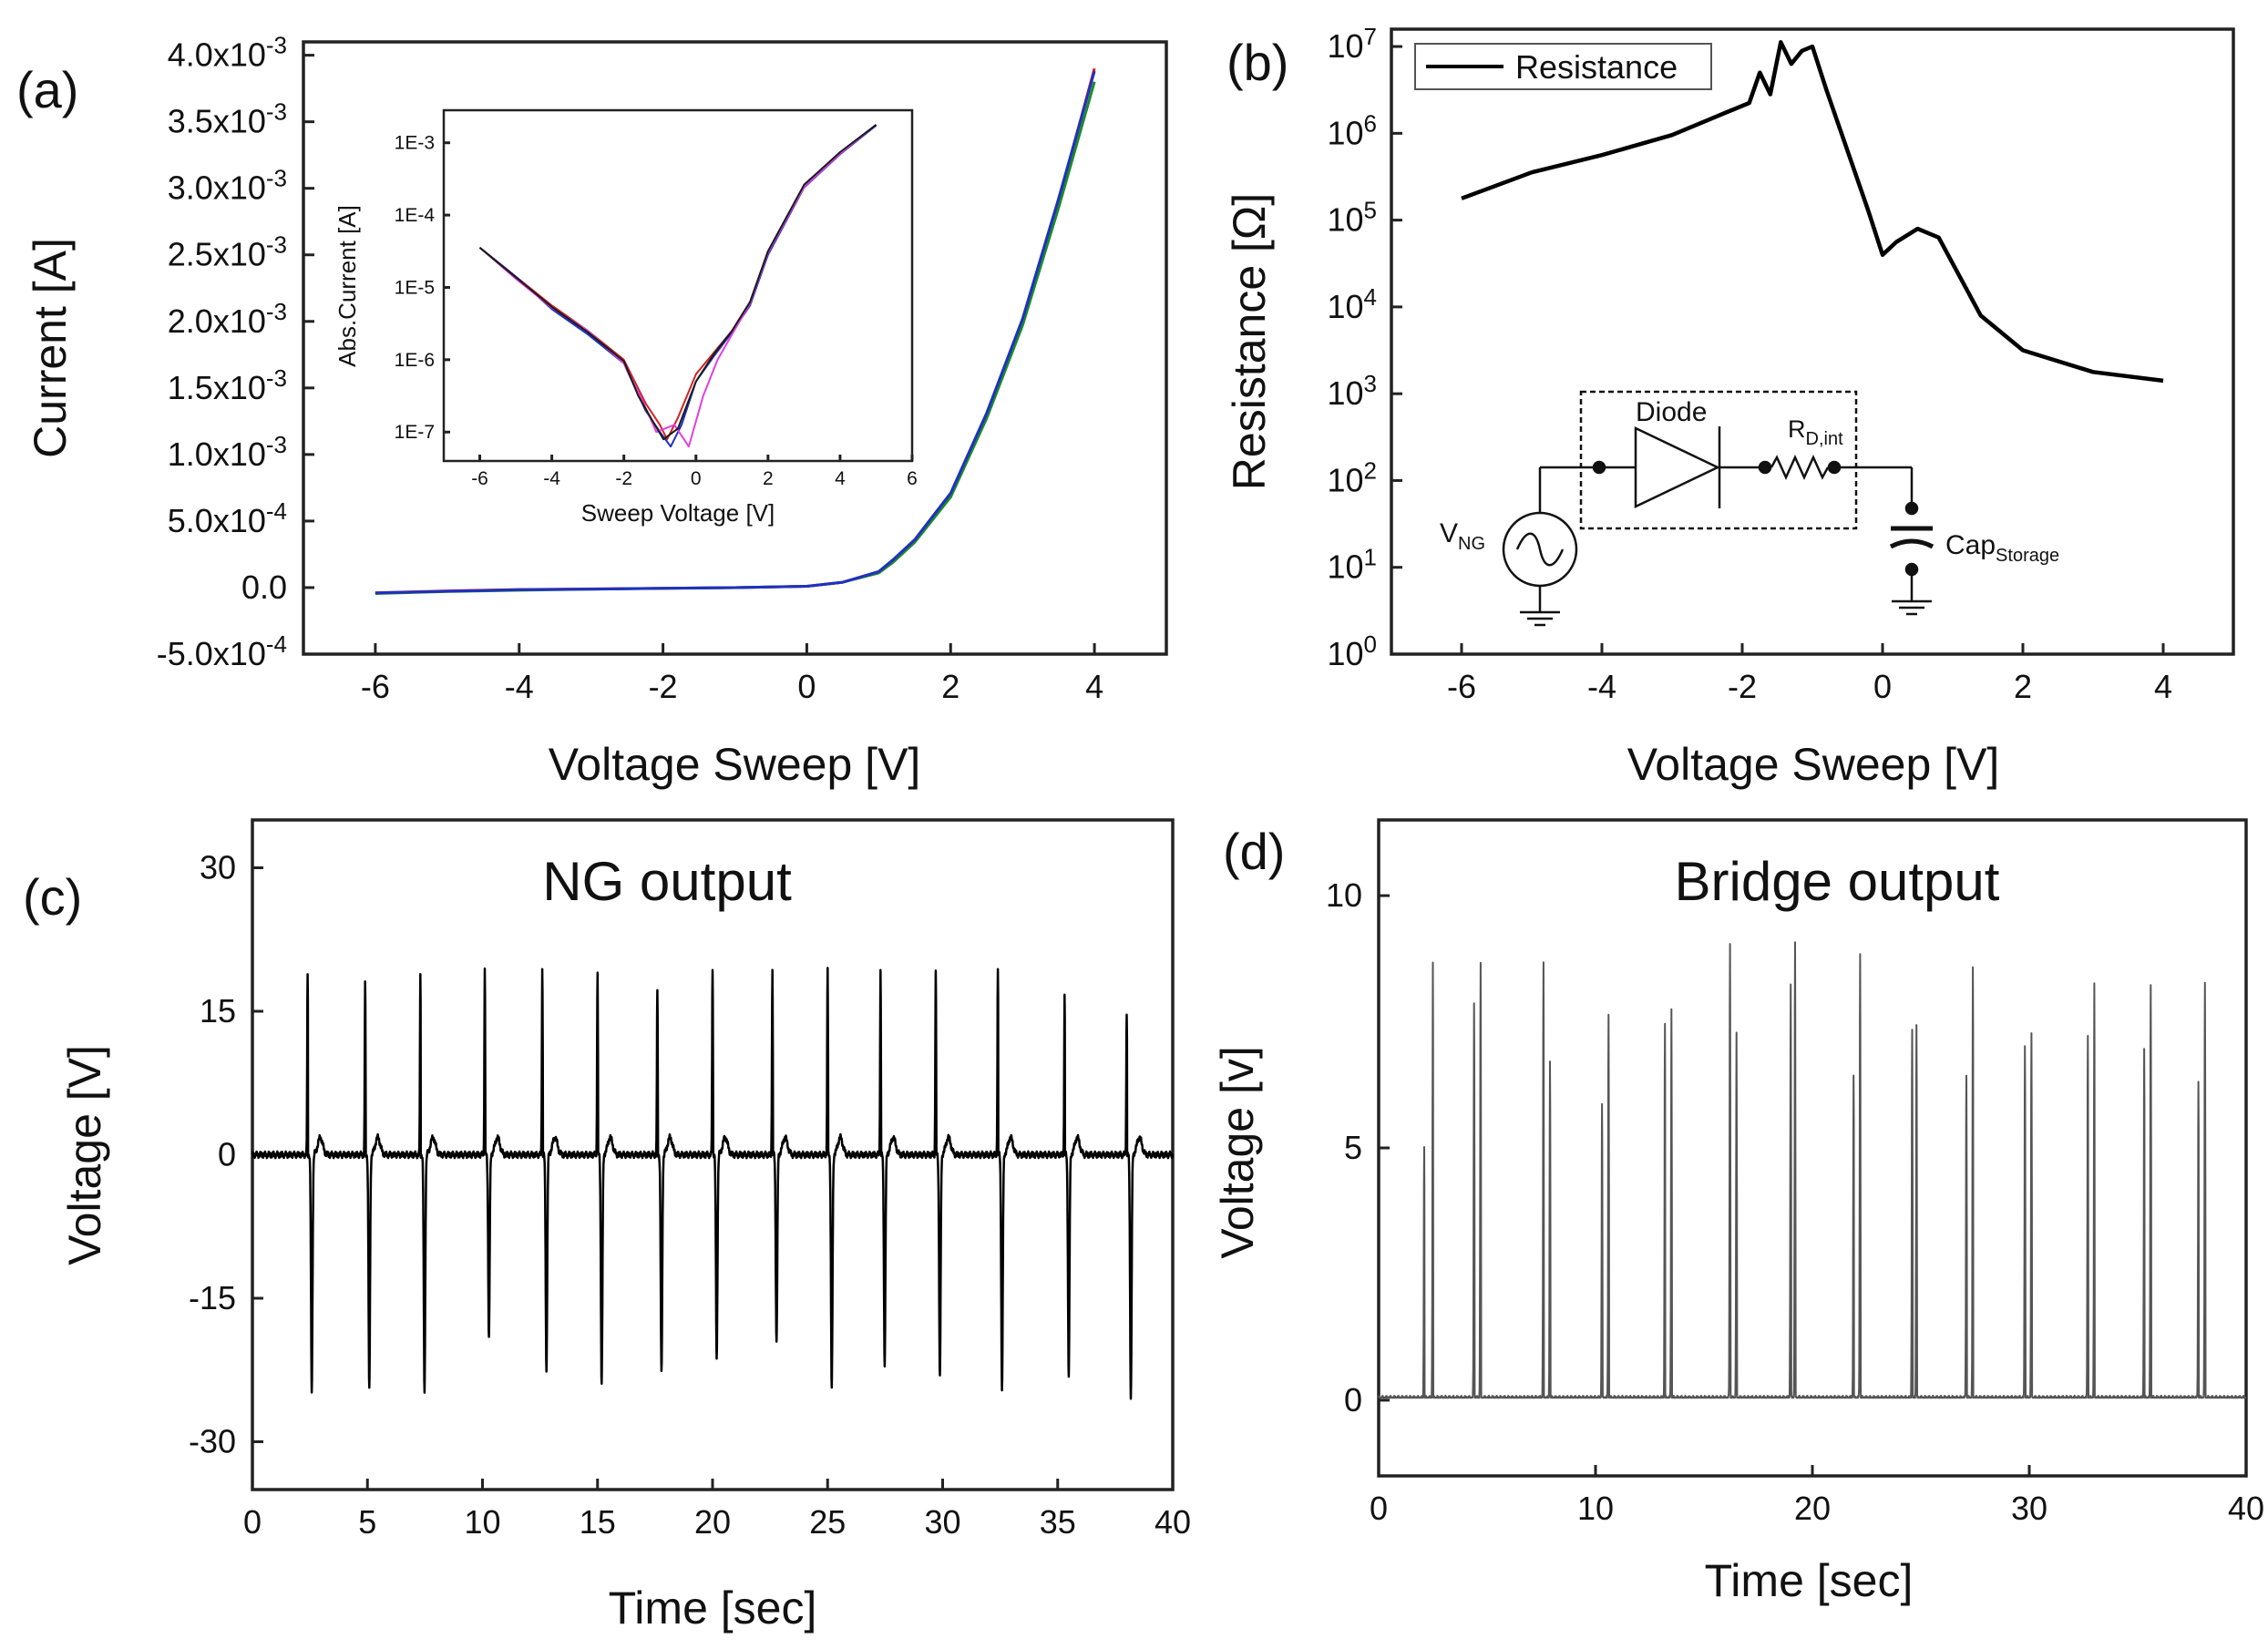 This screenshot has width=2268, height=1649. I want to click on y-tick-label: -15, so click(212, 1297).